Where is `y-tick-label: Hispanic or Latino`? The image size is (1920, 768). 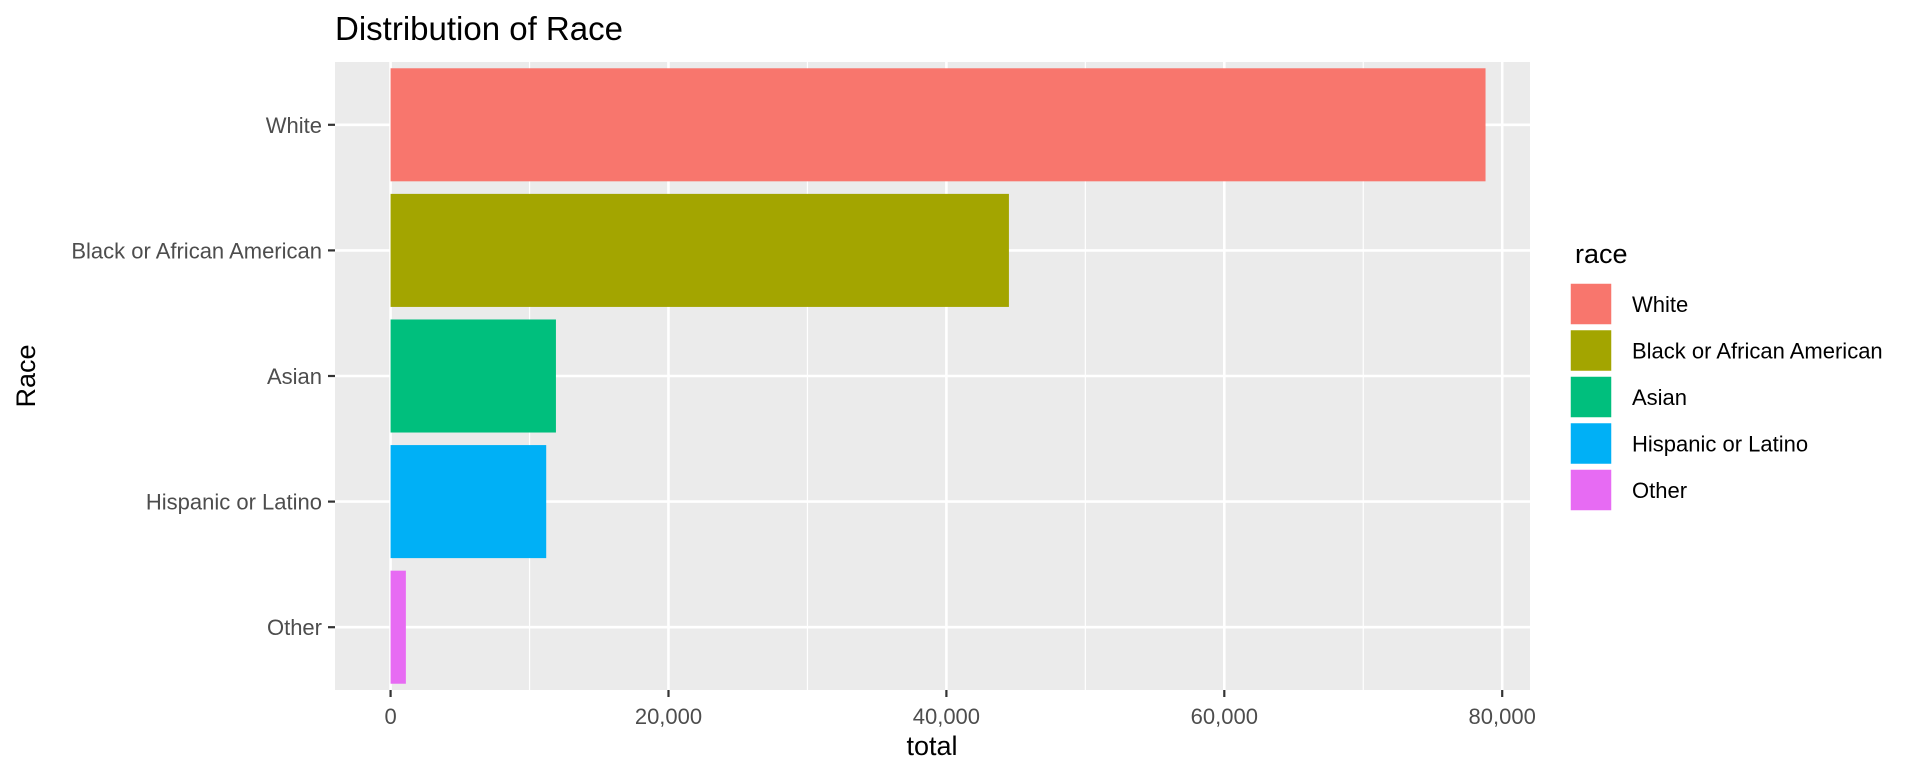
y-tick-label: Hispanic or Latino is located at coordinates (234, 502).